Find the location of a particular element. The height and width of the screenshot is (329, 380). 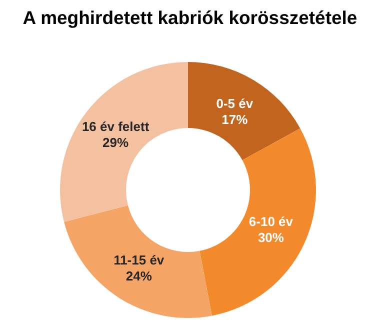

data-label: 17% is located at coordinates (235, 120).